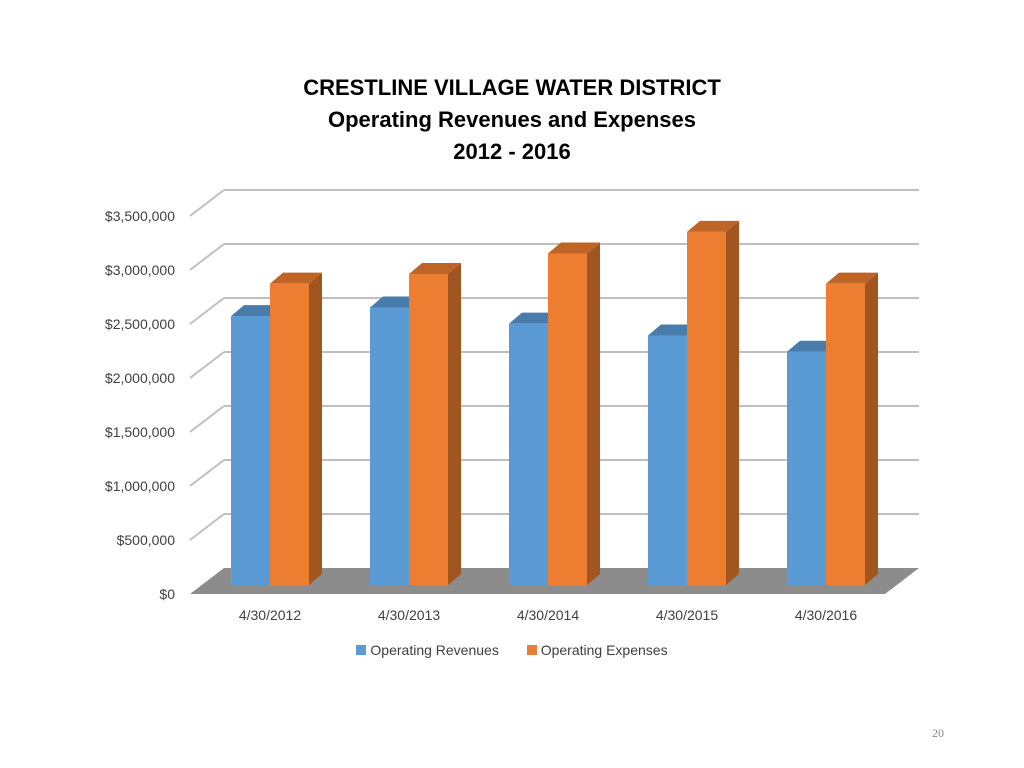 The width and height of the screenshot is (1024, 768). I want to click on legend-label-expenses: Operating Expenses, so click(604, 650).